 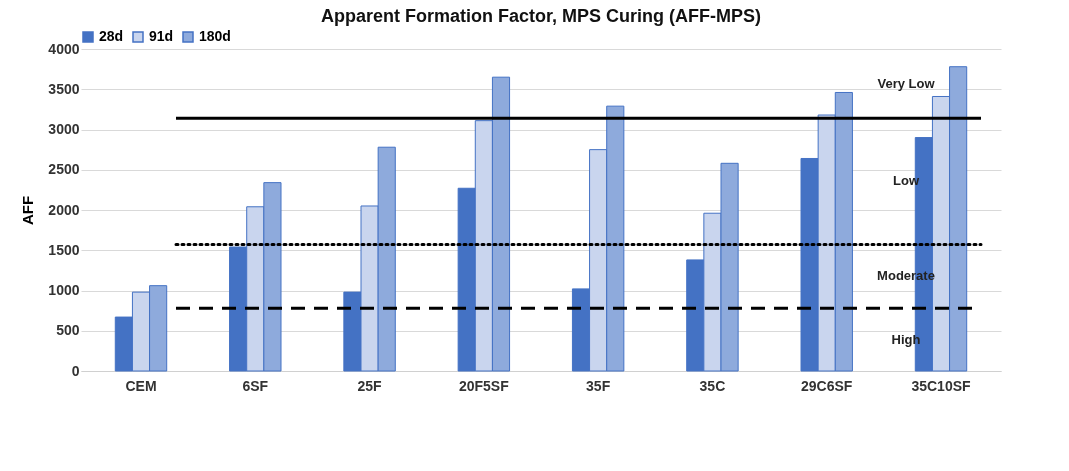 I want to click on y-tick-label: 3000, so click(x=64, y=129).